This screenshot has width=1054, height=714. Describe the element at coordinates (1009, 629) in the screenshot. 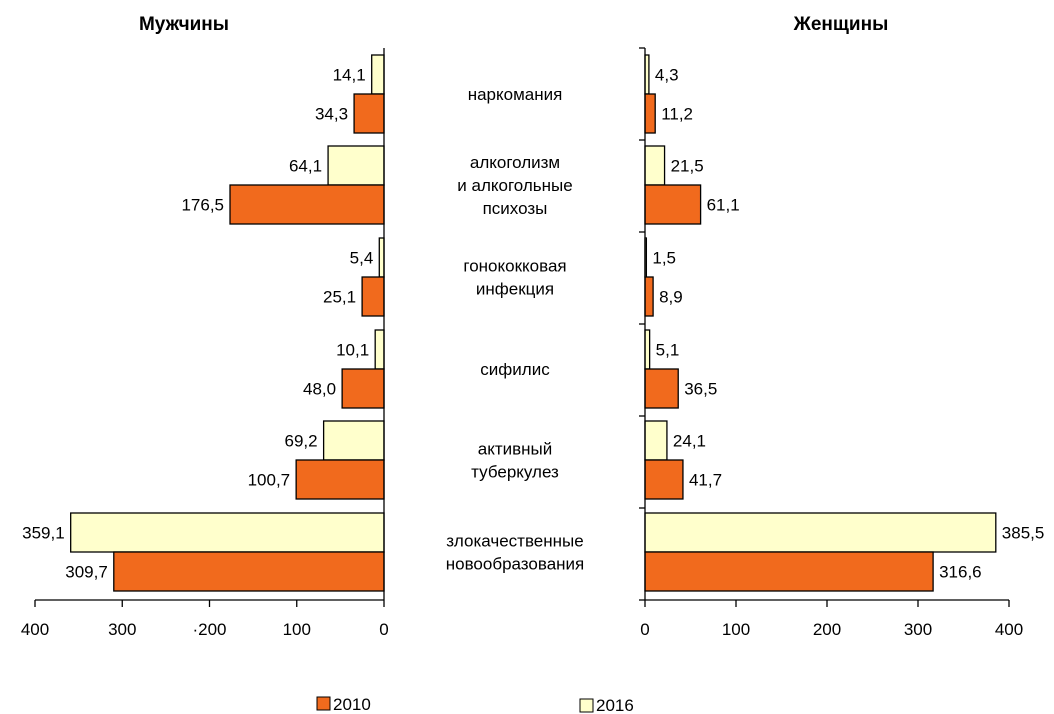

I see `women-x-tick-label-4: 400` at that location.